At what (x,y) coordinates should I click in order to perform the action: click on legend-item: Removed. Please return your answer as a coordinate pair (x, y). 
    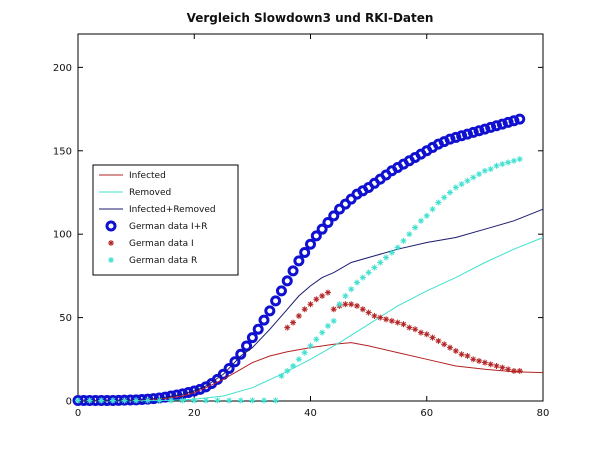
    Looking at the image, I should click on (135, 193).